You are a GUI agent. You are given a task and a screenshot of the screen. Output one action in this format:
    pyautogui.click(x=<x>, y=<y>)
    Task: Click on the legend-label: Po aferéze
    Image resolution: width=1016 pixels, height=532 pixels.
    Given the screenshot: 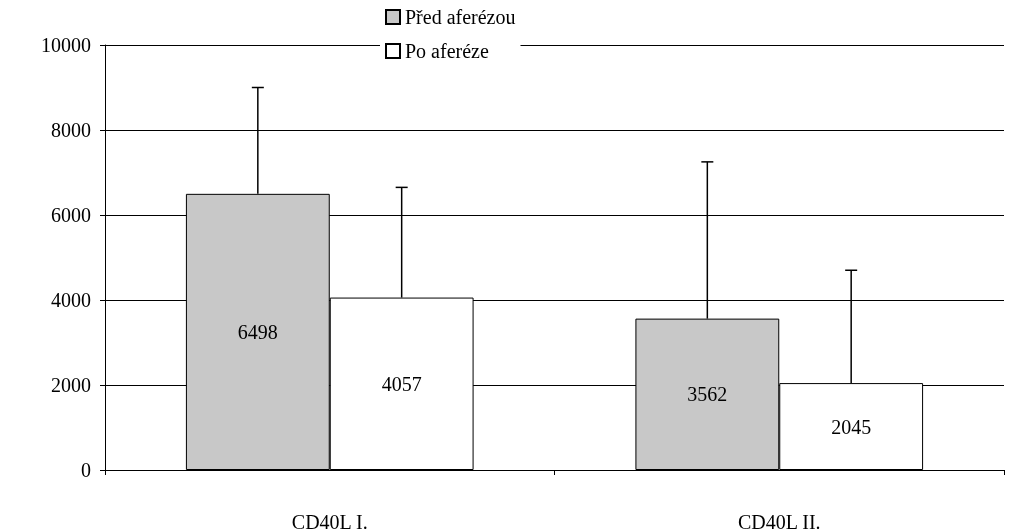 What is the action you would take?
    pyautogui.click(x=447, y=51)
    